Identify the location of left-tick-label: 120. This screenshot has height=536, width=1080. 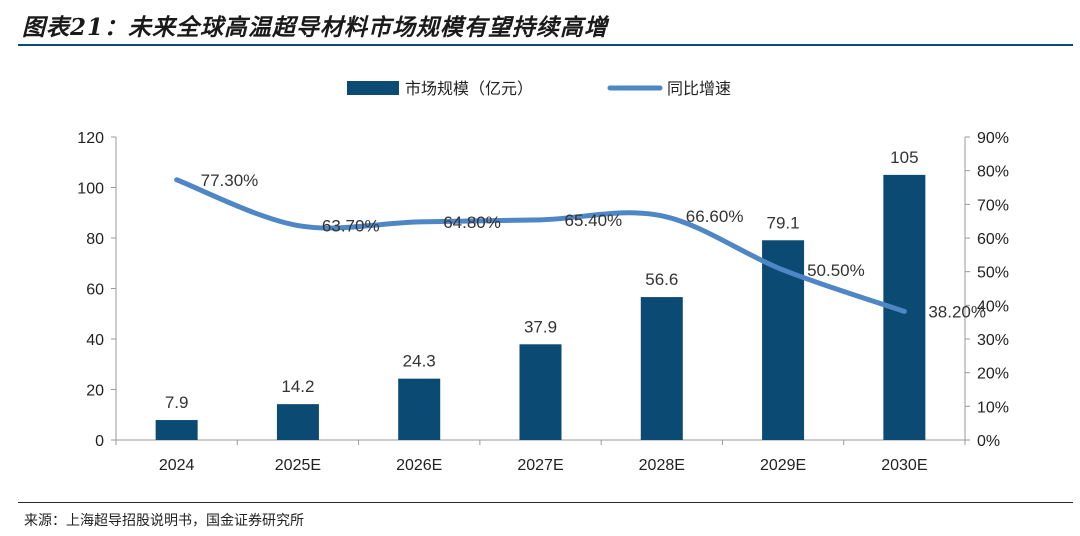
(90, 138).